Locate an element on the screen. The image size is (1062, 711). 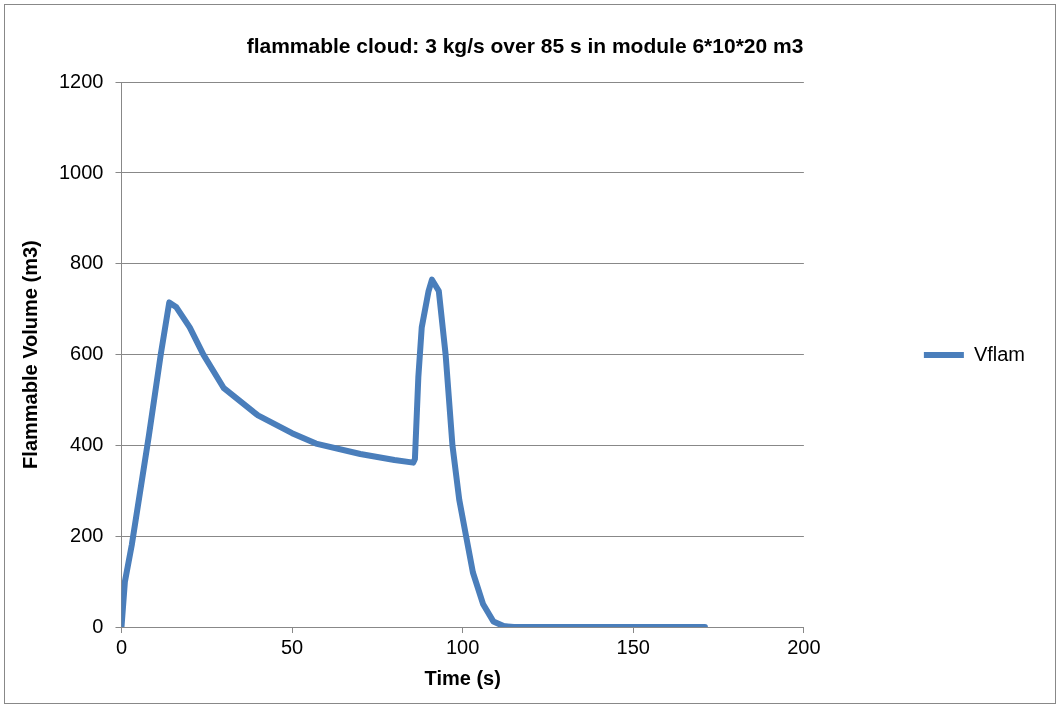
y-tick-label: 600 is located at coordinates (87, 353).